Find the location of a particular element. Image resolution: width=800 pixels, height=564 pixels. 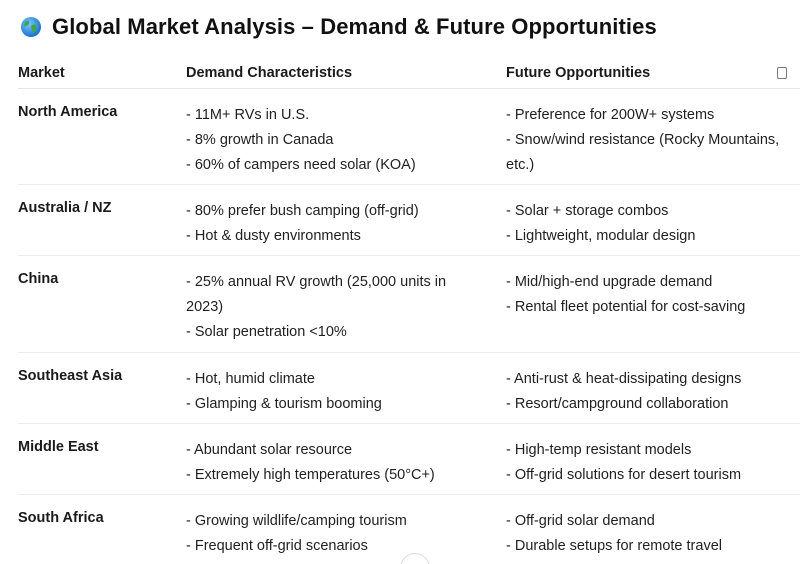

header-future-opportunities: Future Opportunities is located at coordinates (578, 73).